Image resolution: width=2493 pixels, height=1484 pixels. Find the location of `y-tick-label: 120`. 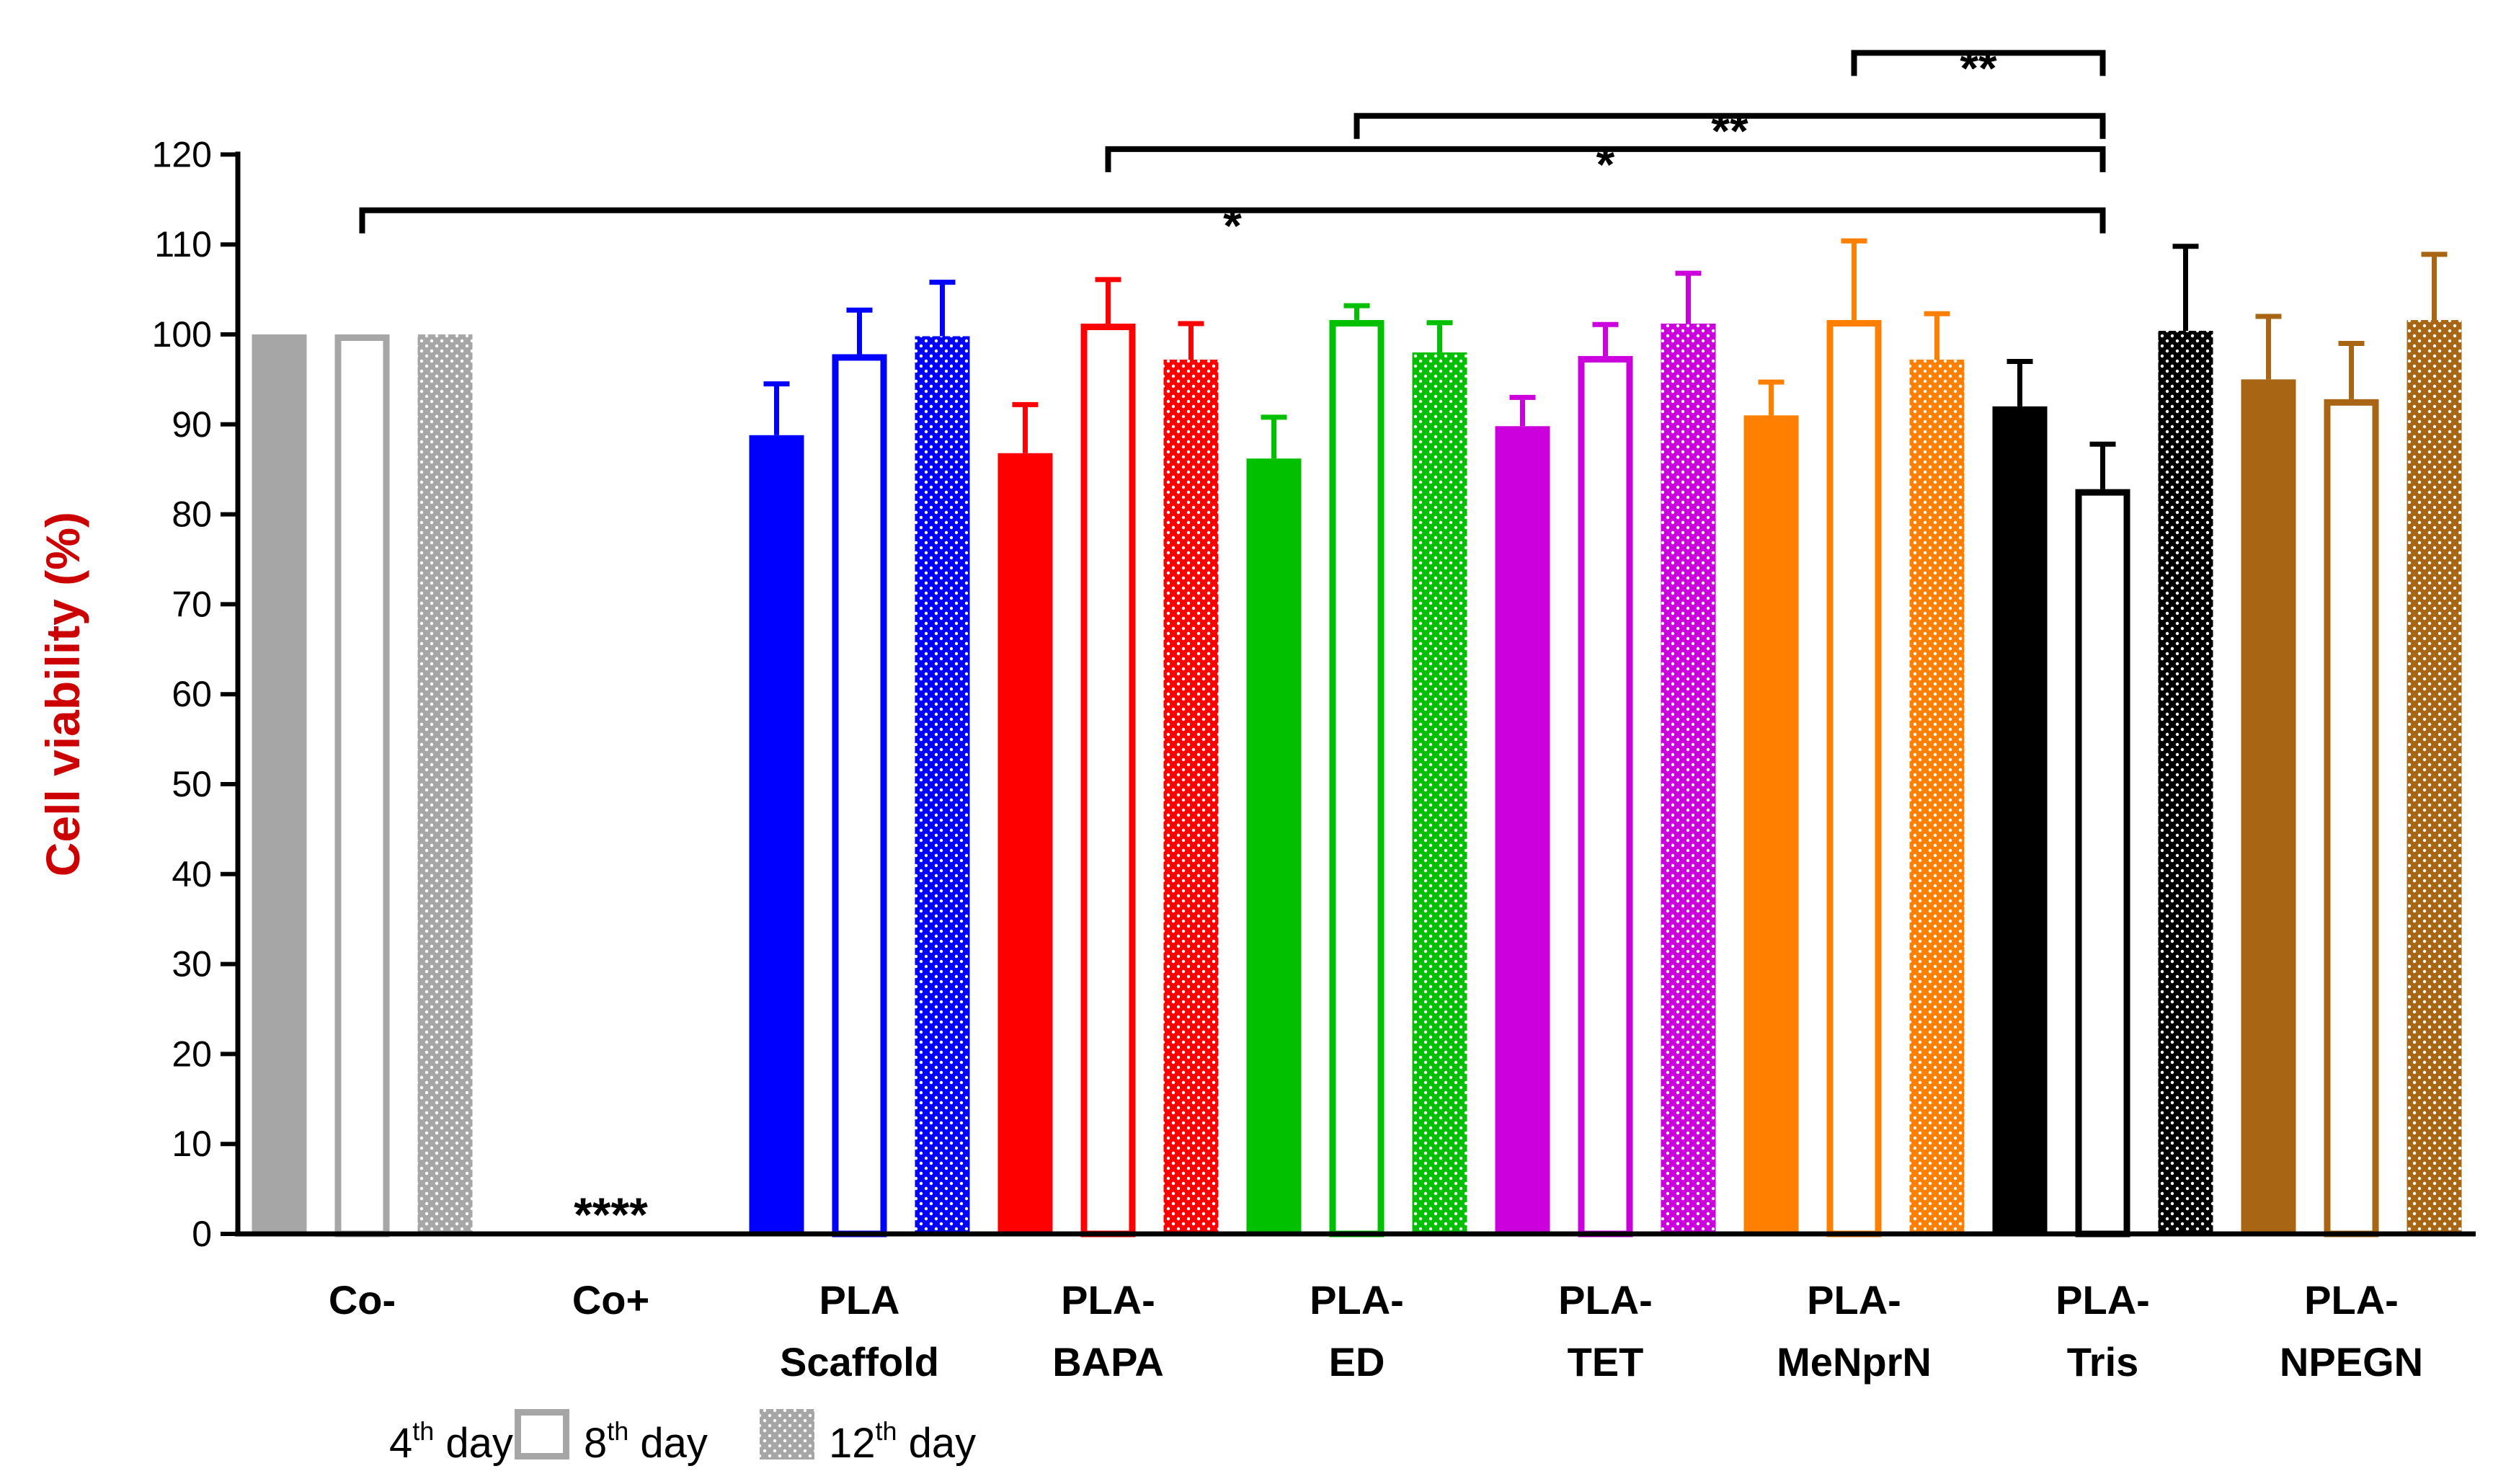

y-tick-label: 120 is located at coordinates (182, 154).